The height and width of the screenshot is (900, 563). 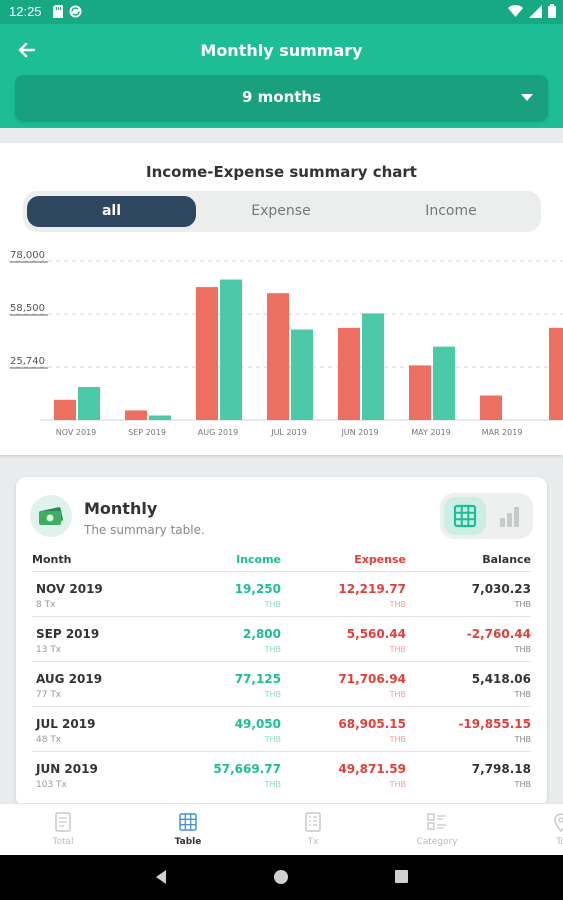 I want to click on row-balance: -2,760.44, so click(x=498, y=634).